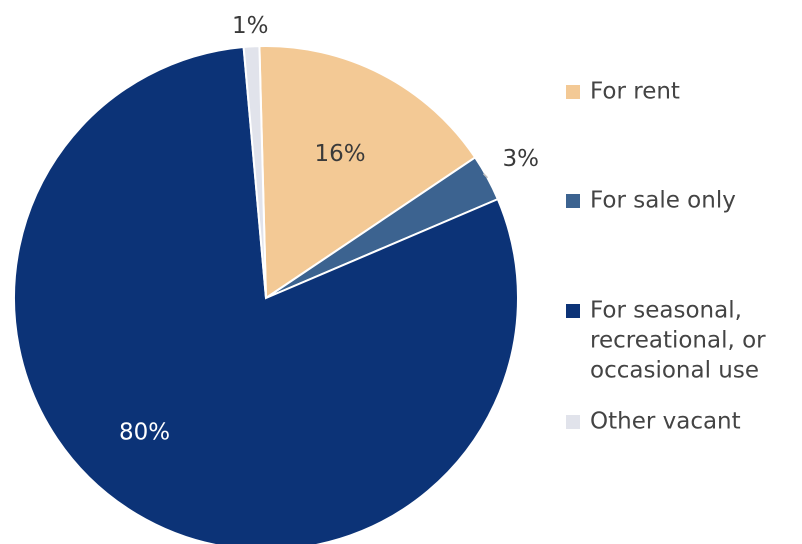  Describe the element at coordinates (674, 371) in the screenshot. I see `legend-label-3: occasional use` at that location.